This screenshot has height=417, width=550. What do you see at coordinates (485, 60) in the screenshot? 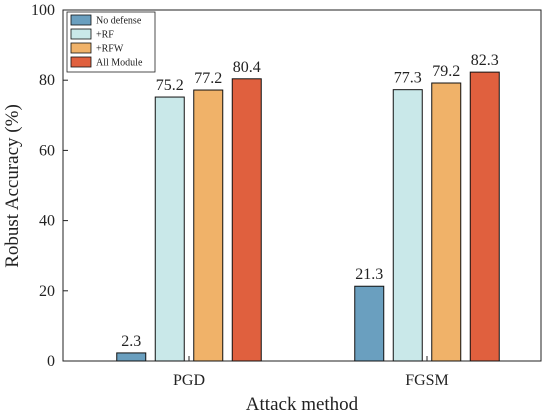
I see `data-label: 82.3` at bounding box center [485, 60].